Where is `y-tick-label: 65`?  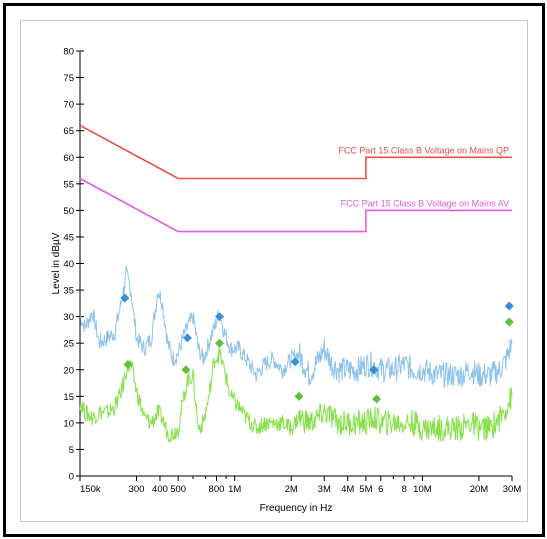
y-tick-label: 65 is located at coordinates (68, 131).